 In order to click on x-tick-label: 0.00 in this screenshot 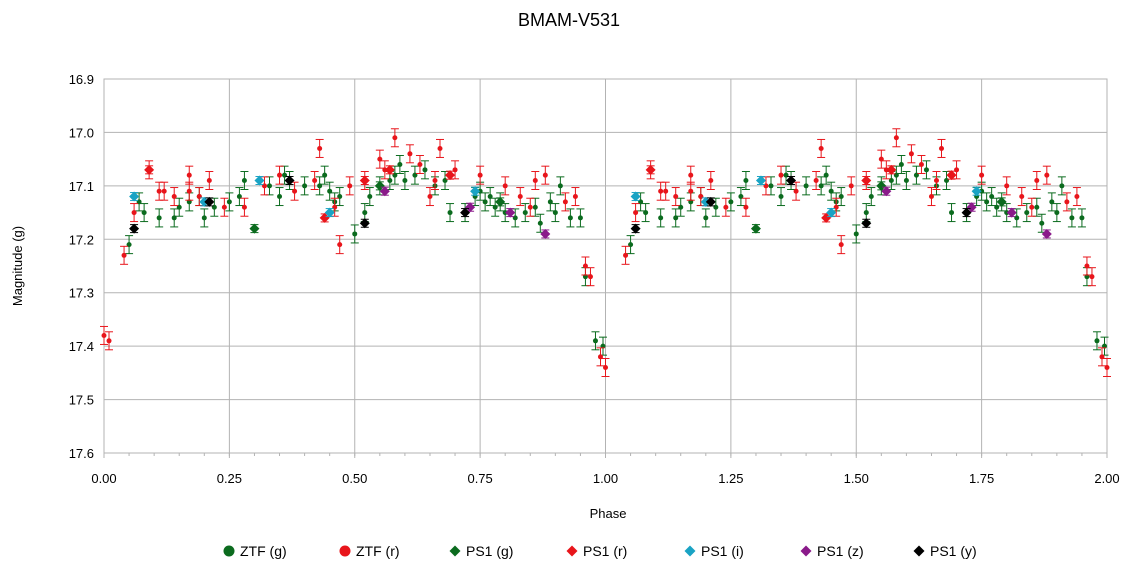, I will do `click(103, 478)`.